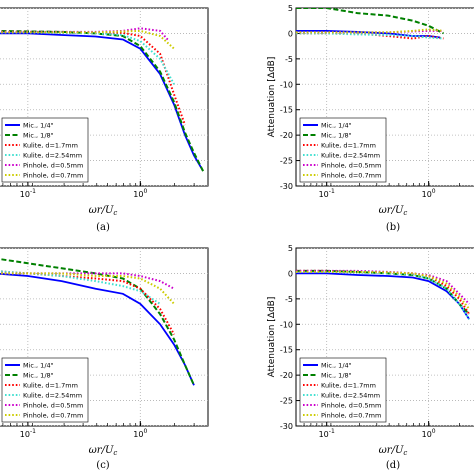  I want to click on panel-caption: (c), so click(103, 465).